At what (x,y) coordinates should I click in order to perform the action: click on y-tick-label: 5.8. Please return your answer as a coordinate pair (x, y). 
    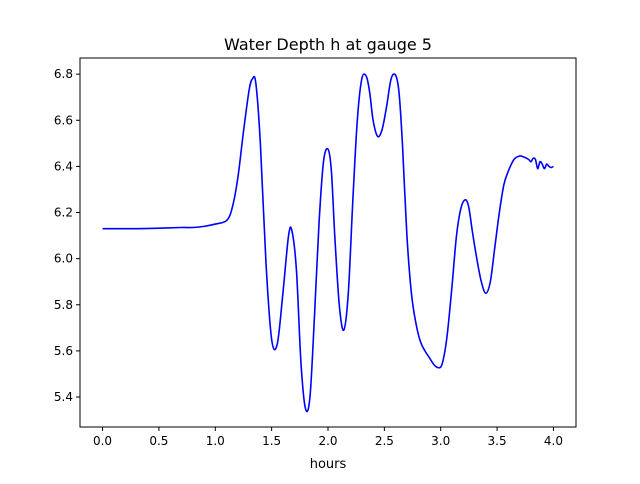
    Looking at the image, I should click on (63, 305).